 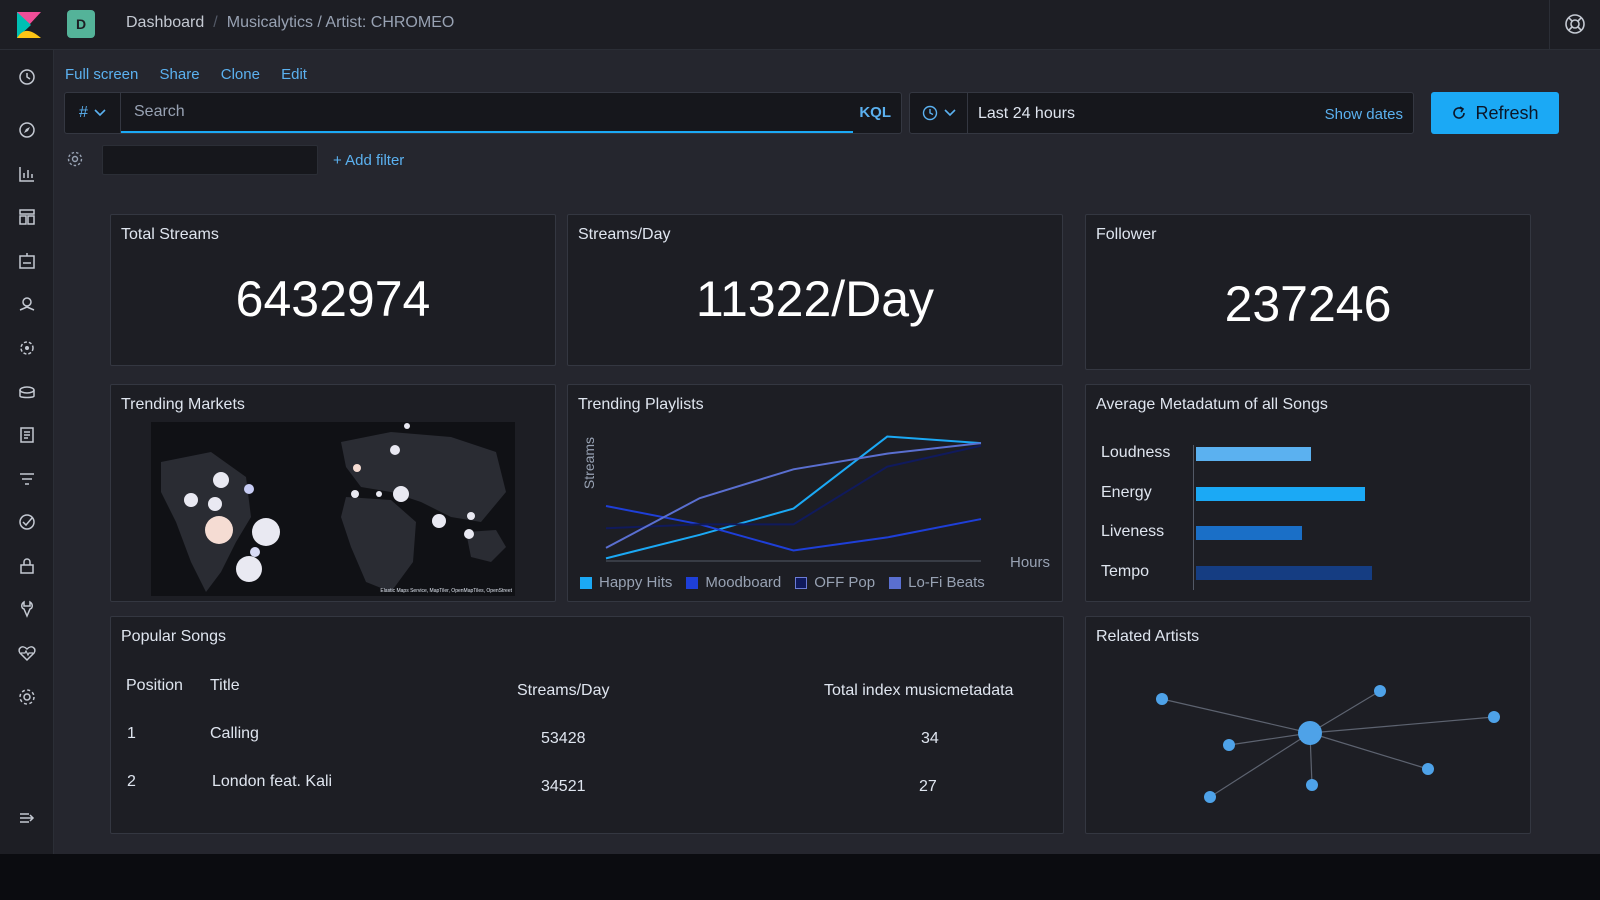 I want to click on visualize-icon, so click(x=27, y=174).